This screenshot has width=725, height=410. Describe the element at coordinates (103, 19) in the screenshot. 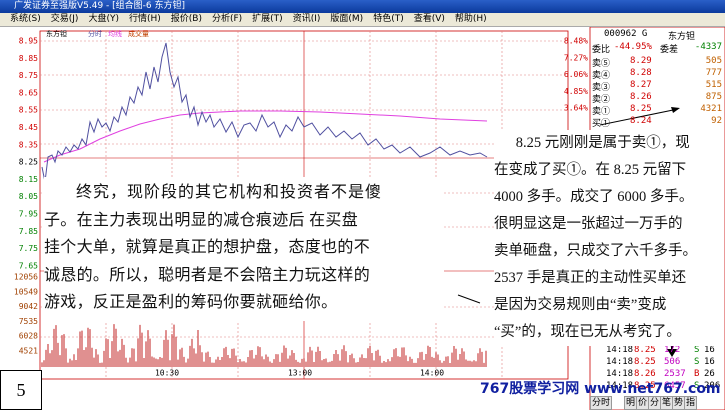

I see `menu-item: 大盘(Y)` at that location.